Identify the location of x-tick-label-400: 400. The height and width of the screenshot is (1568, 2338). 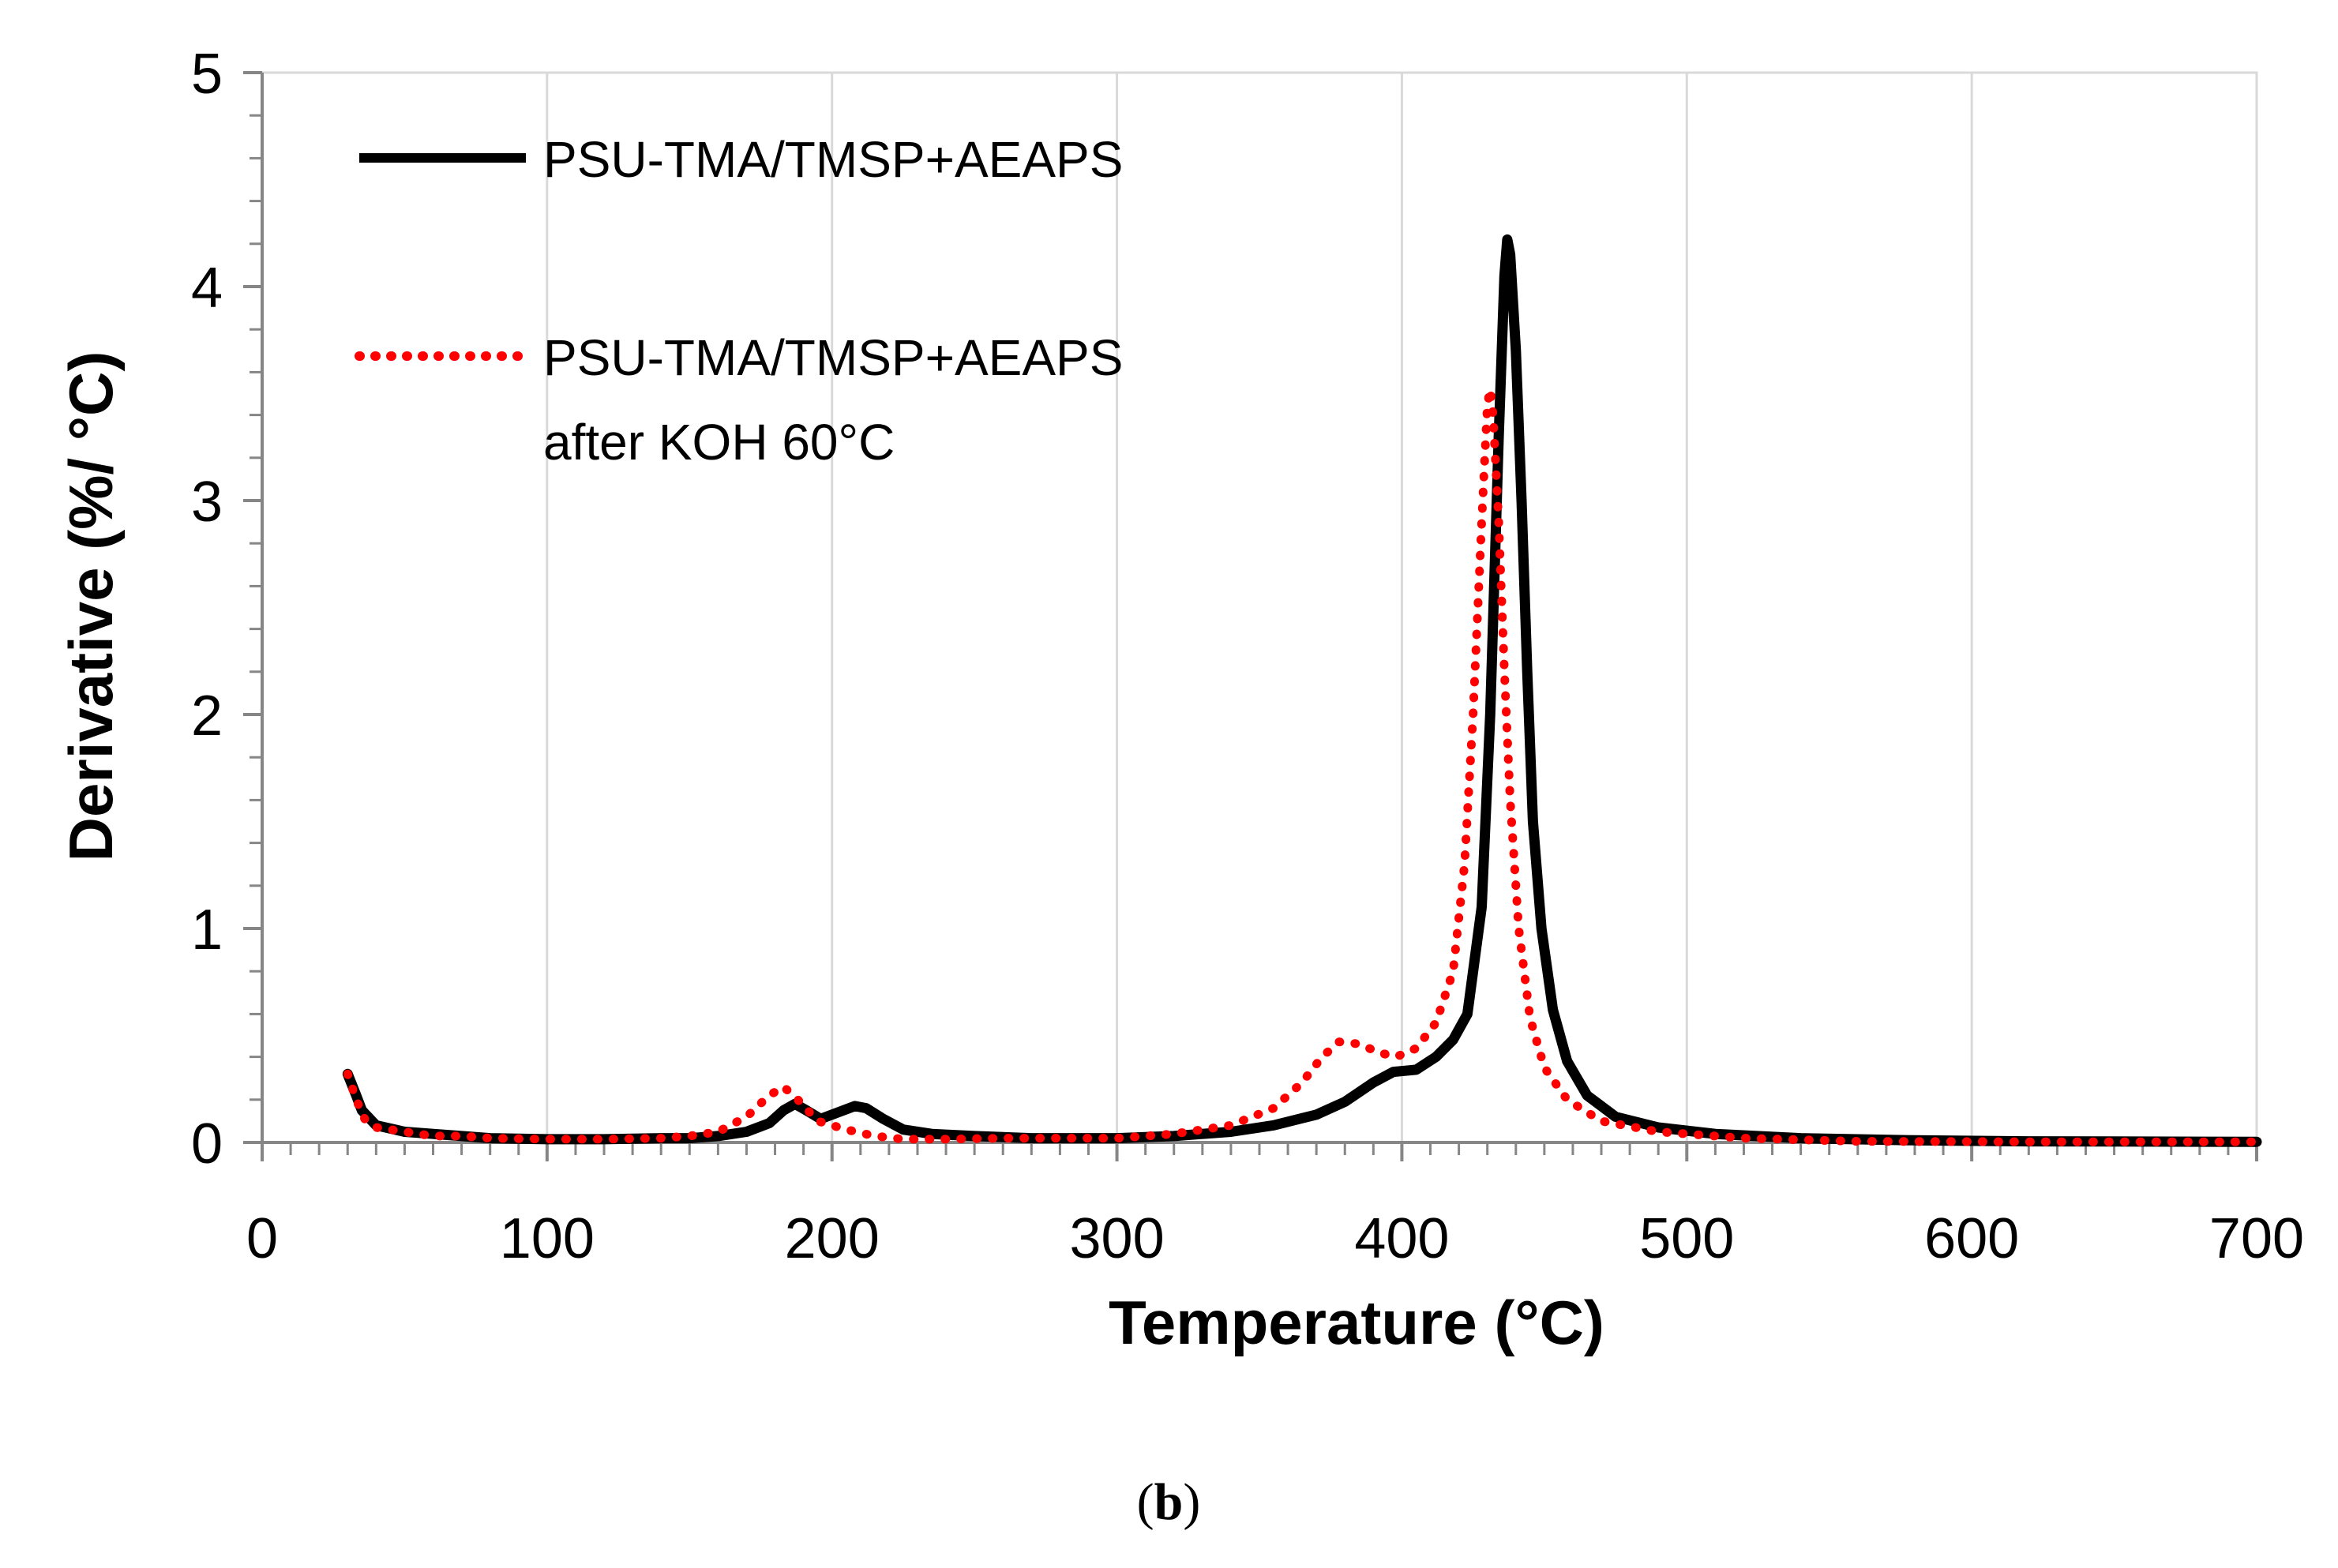
(1402, 1238).